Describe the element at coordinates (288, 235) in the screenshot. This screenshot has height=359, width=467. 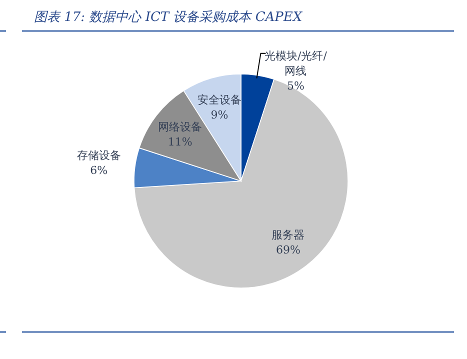
I see `slice-label: 服务器` at that location.